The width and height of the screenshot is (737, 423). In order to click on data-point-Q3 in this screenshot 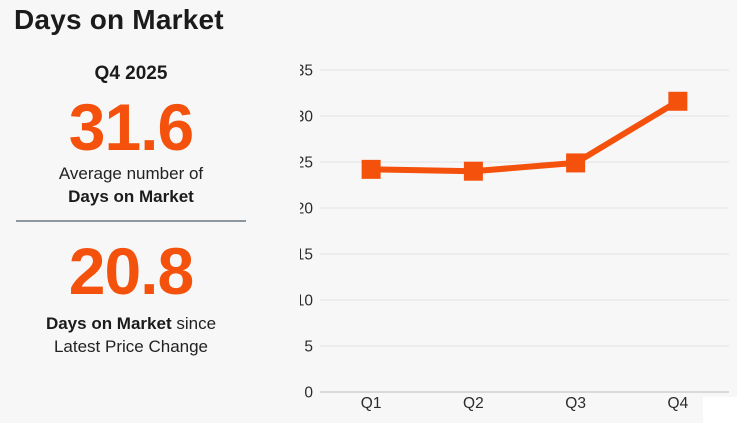, I will do `click(576, 163)`.